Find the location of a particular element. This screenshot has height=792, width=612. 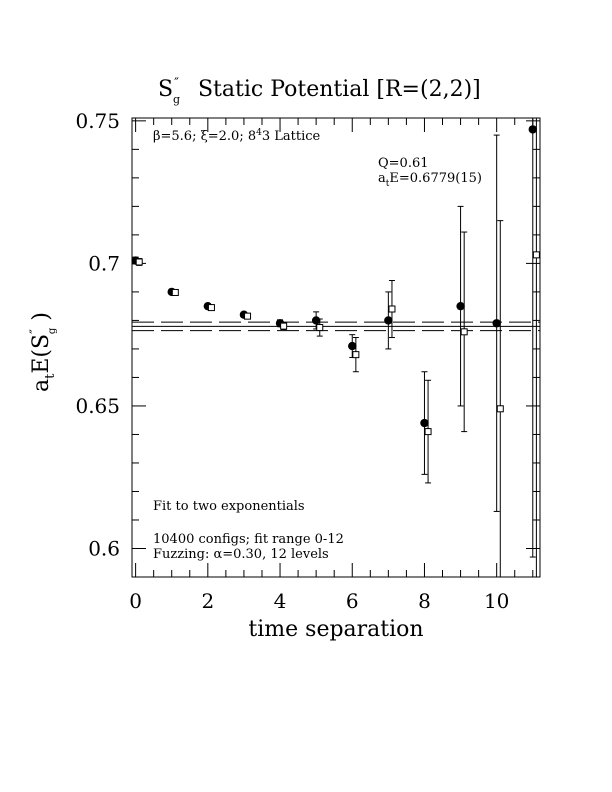

energy-annotation: atE=0.6779(15) is located at coordinates (430, 180).